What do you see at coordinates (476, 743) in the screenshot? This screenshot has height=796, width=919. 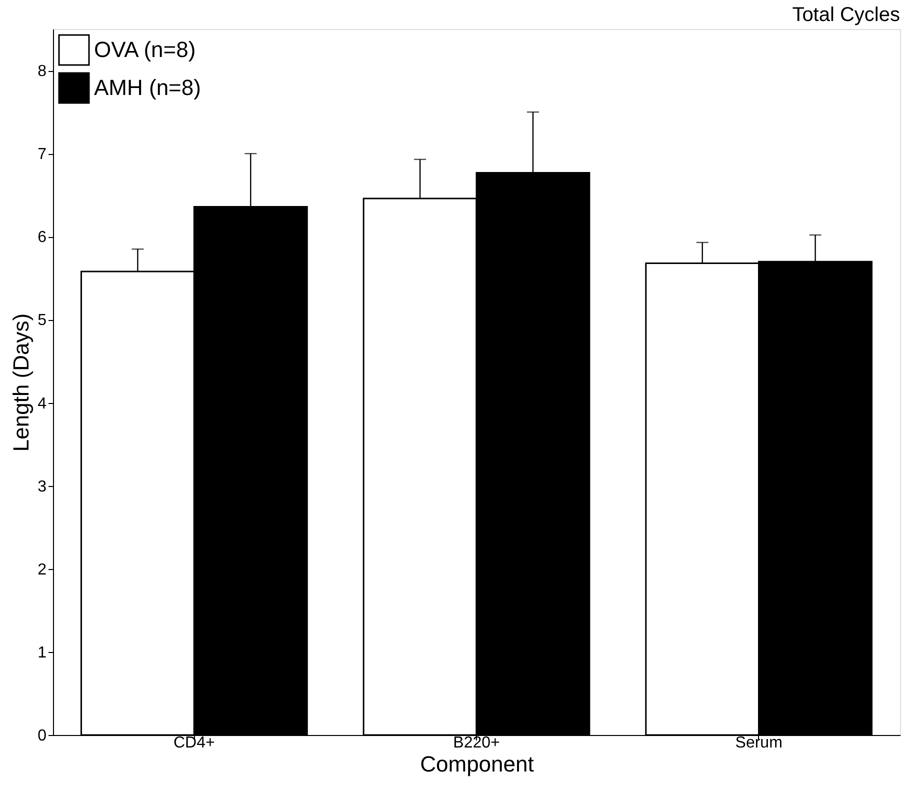 I see `x-tick-label: B220+` at bounding box center [476, 743].